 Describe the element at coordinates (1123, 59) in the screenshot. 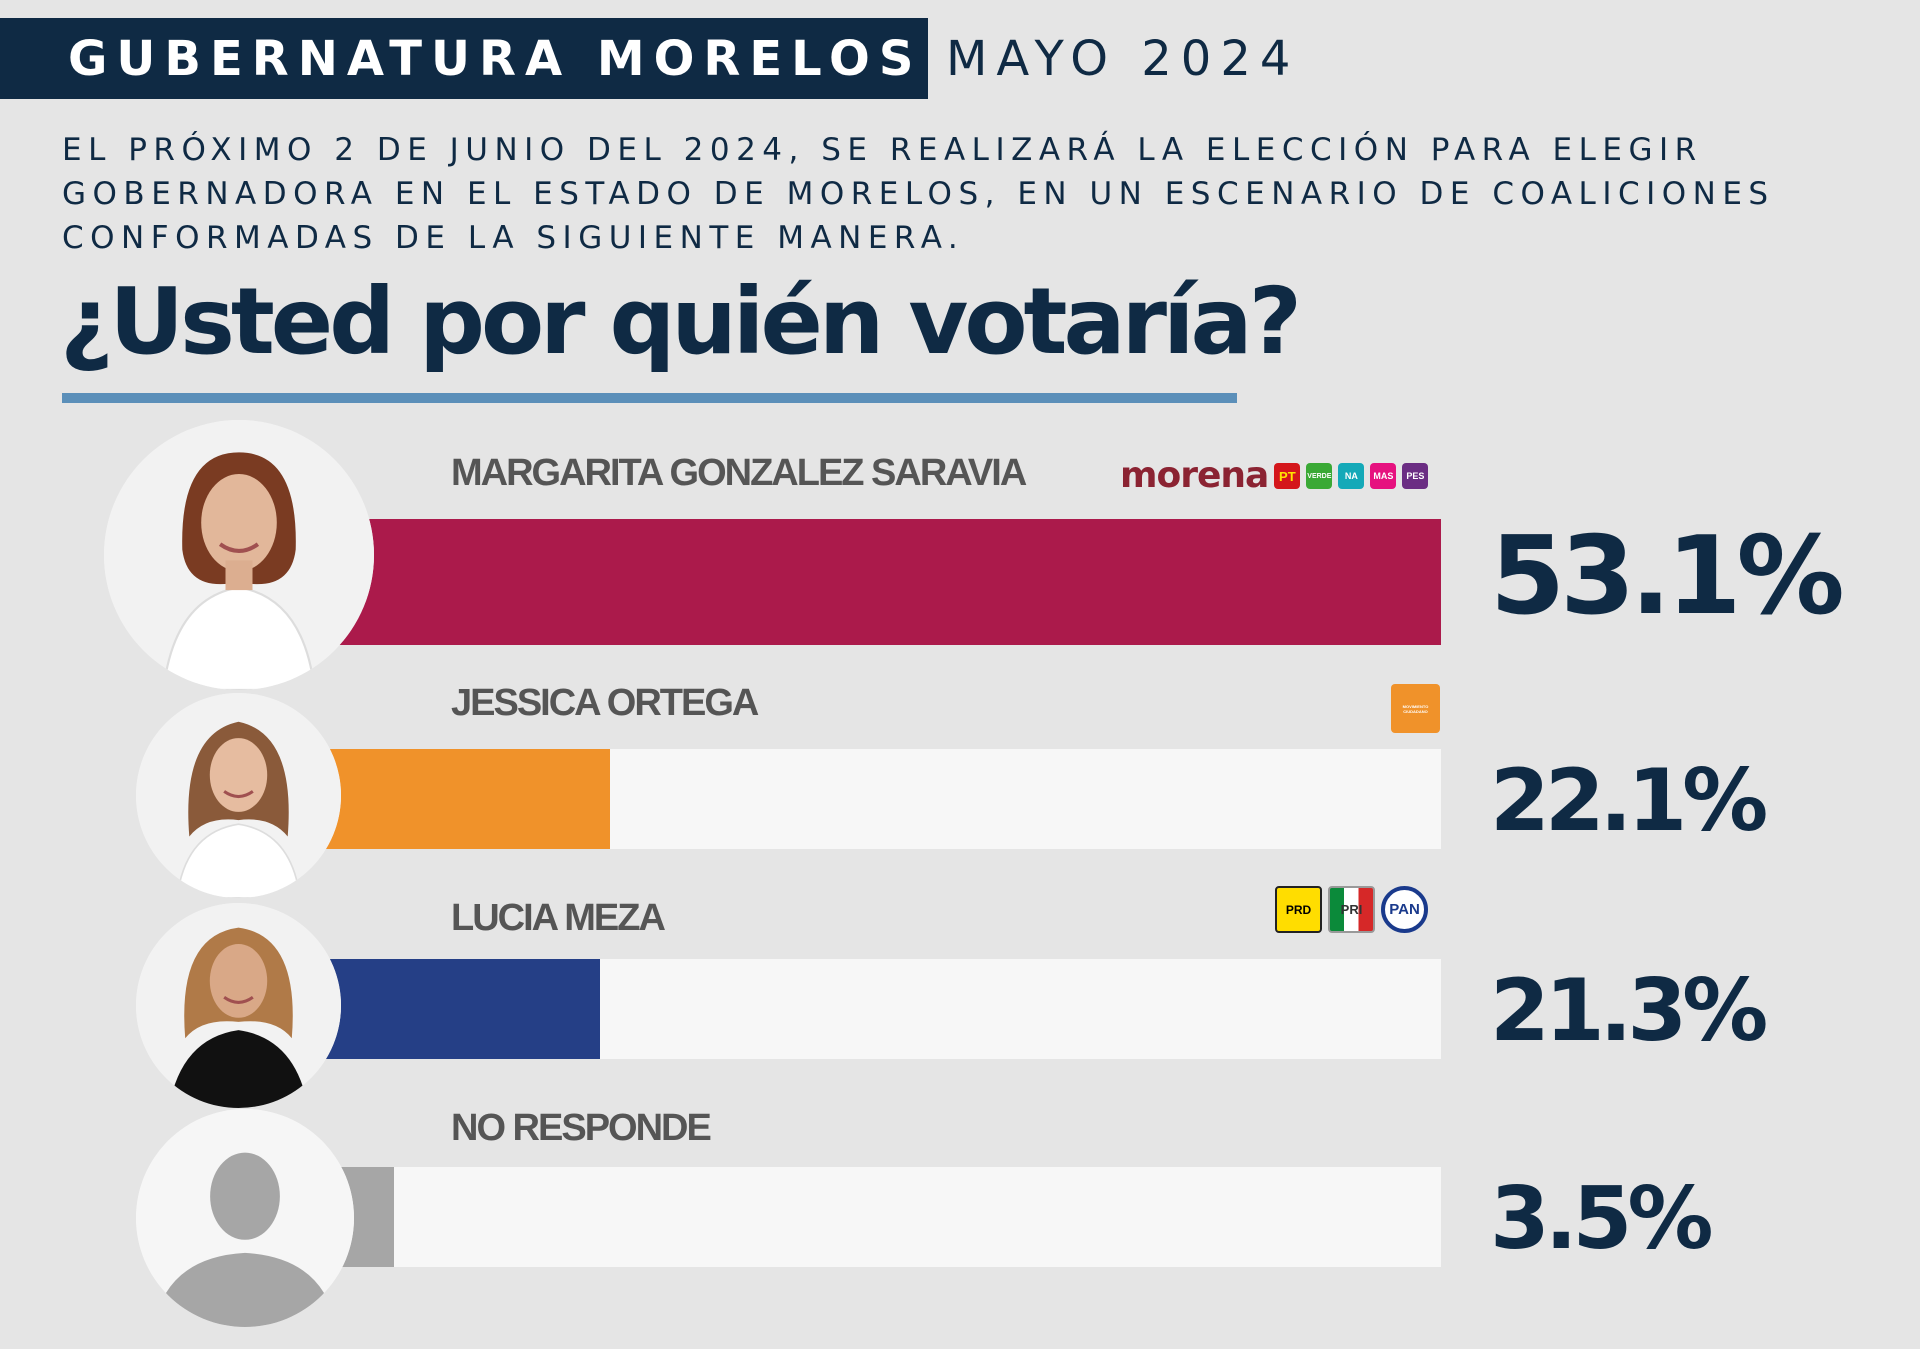

I see `header-date: MAYO 2024` at that location.